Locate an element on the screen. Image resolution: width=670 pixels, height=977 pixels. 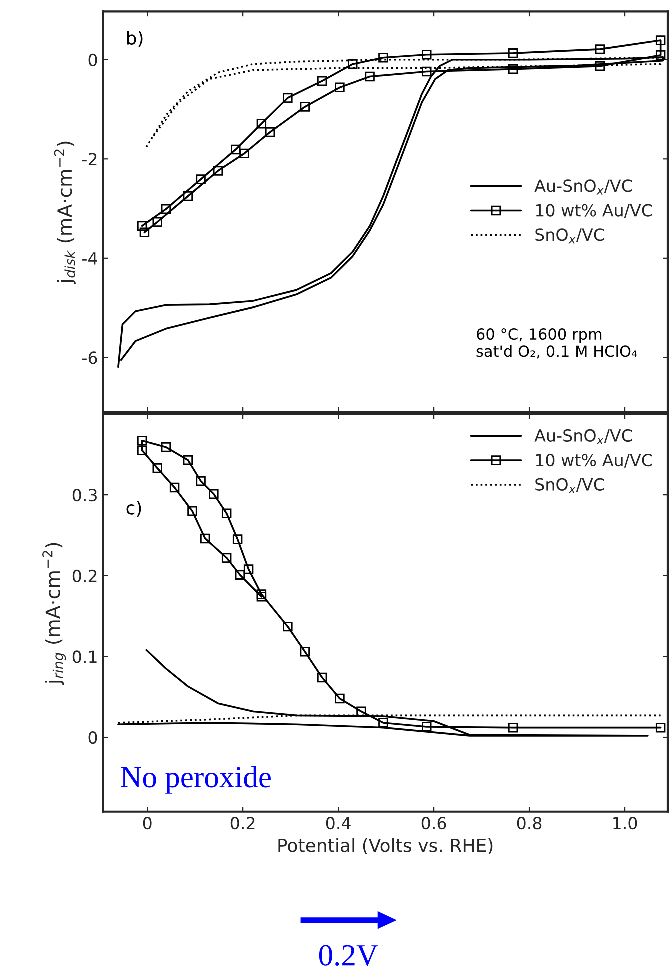
y-tick-label: 0.1 is located at coordinates (84, 657).